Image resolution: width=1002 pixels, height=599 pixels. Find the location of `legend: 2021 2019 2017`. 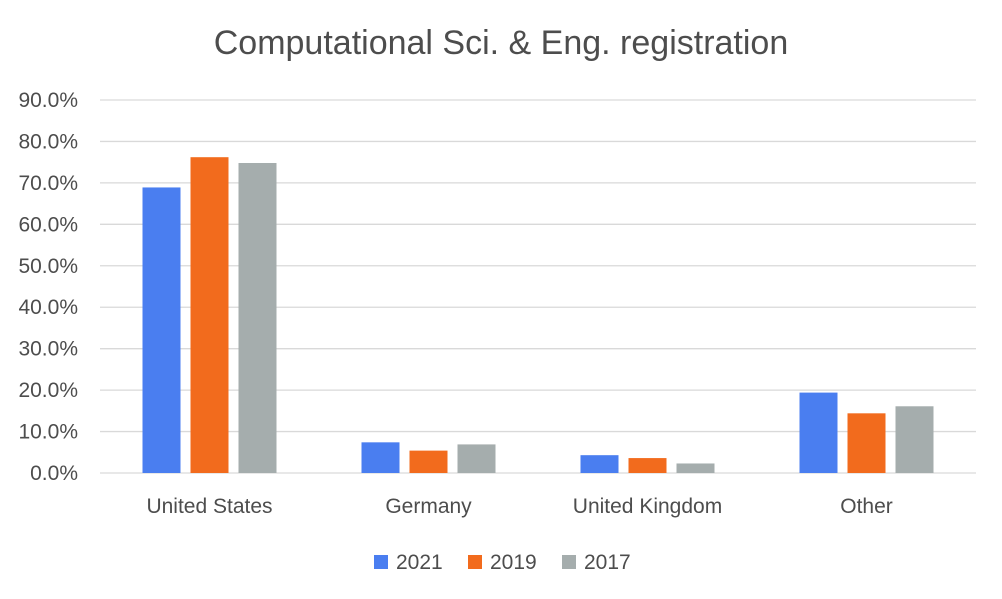

legend: 2021 2019 2017 is located at coordinates (502, 562).